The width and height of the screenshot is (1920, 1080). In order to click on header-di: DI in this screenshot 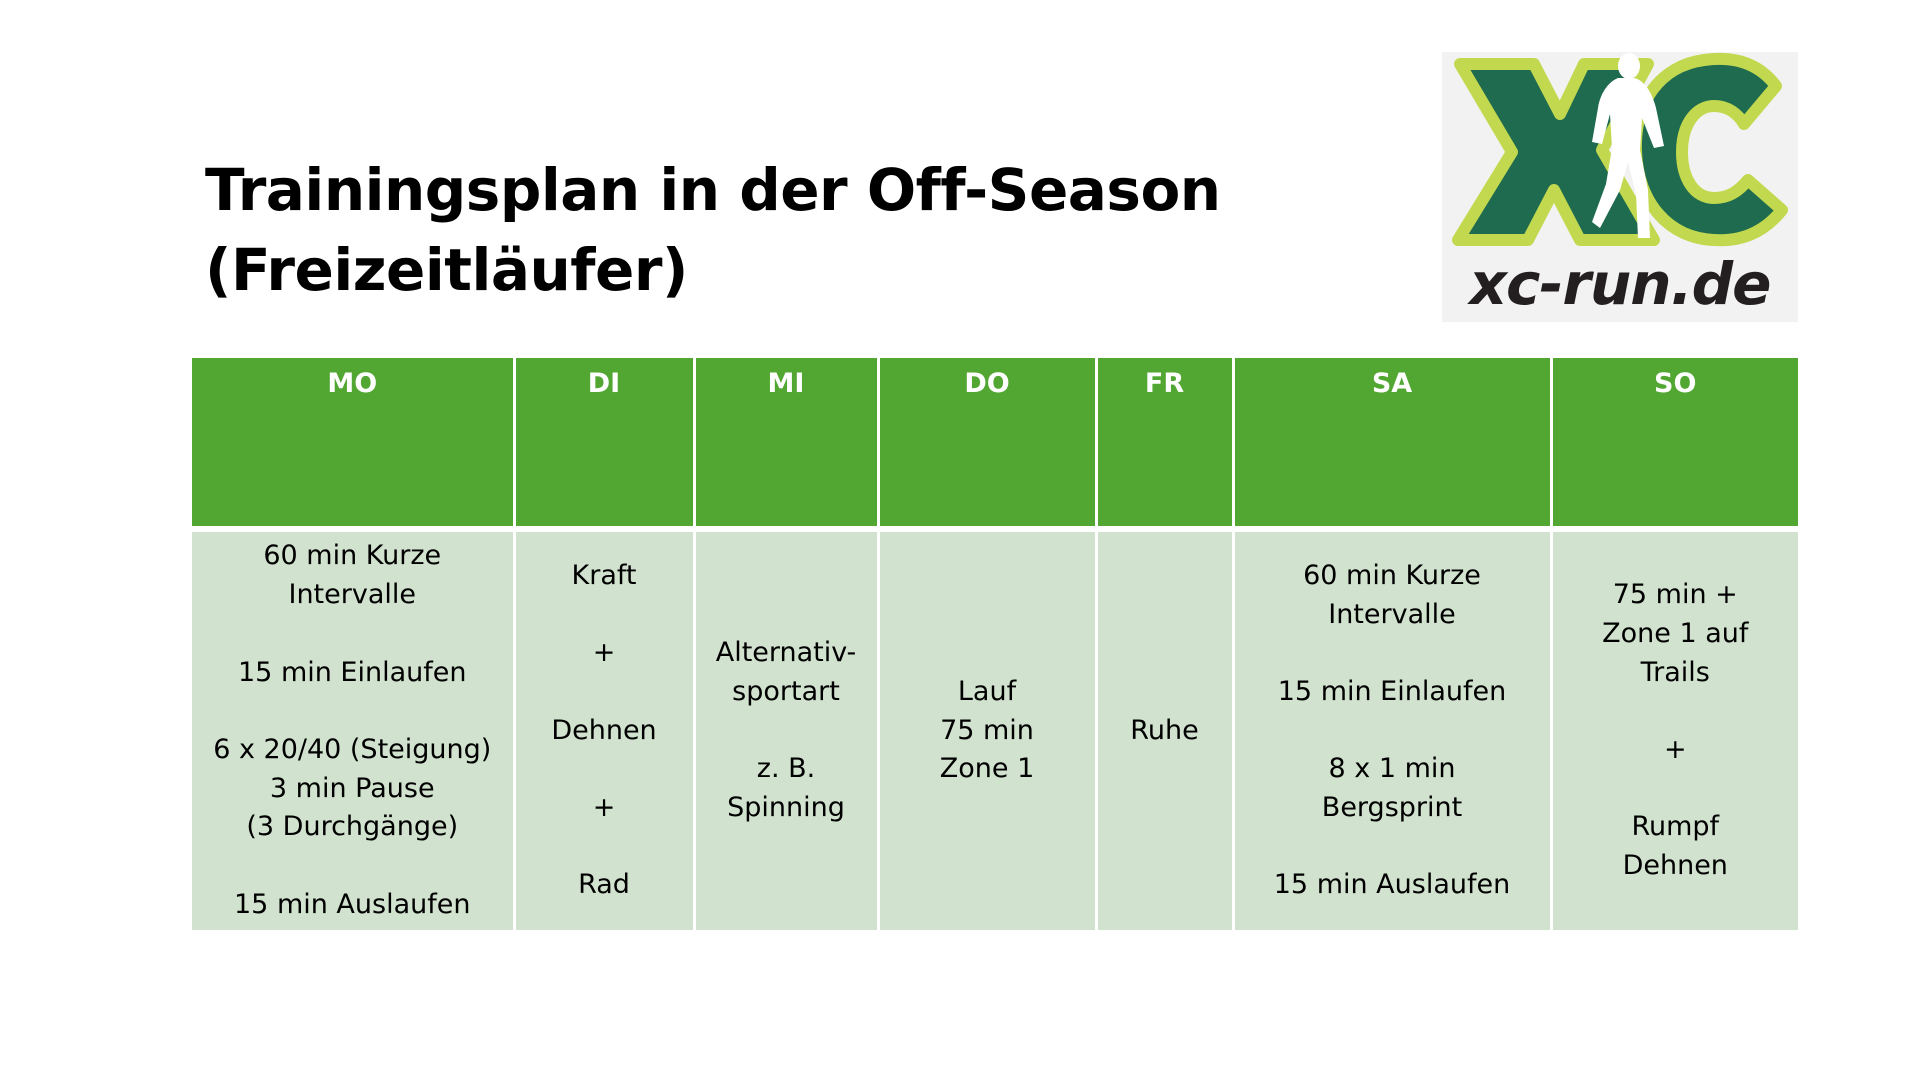, I will do `click(604, 445)`.